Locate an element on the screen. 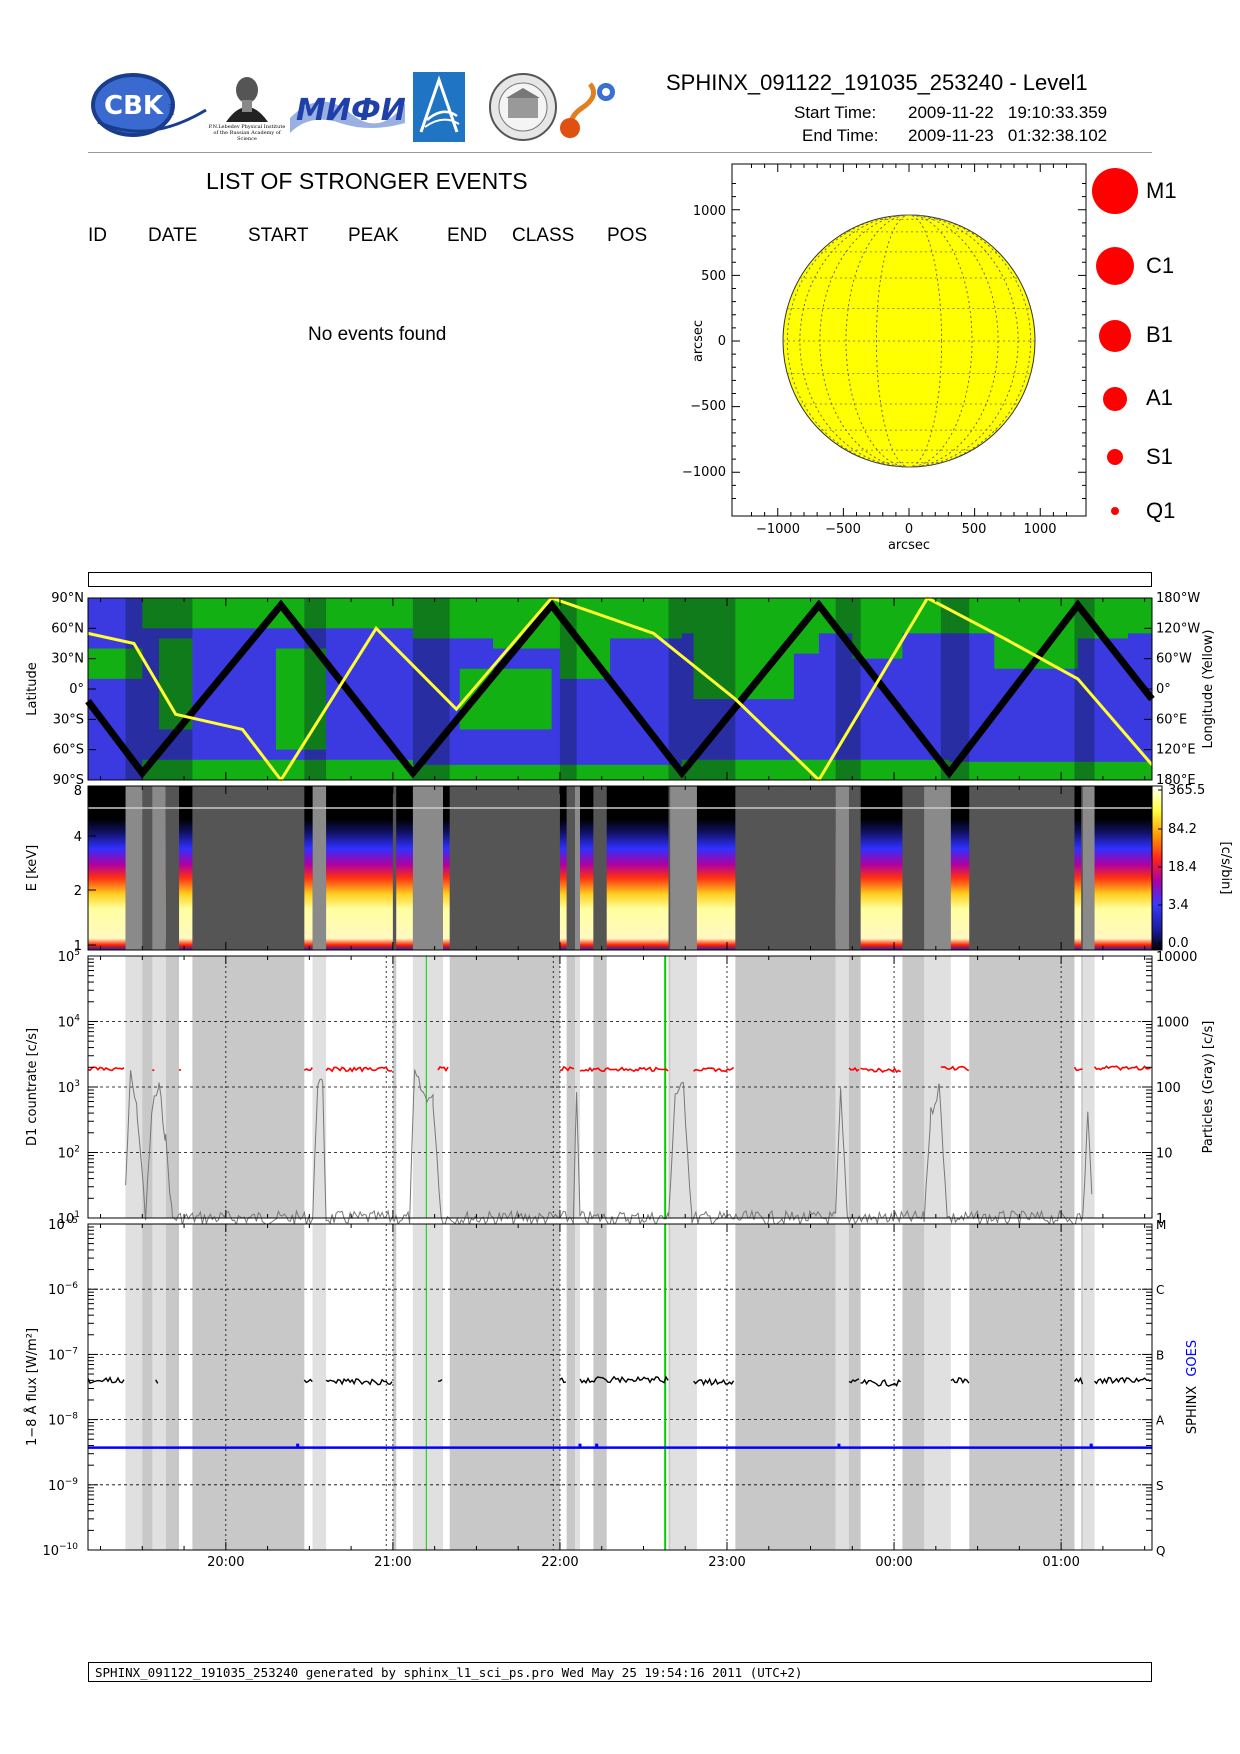  flux-ytick-label: 10⁻⁸ is located at coordinates (63, 1420).